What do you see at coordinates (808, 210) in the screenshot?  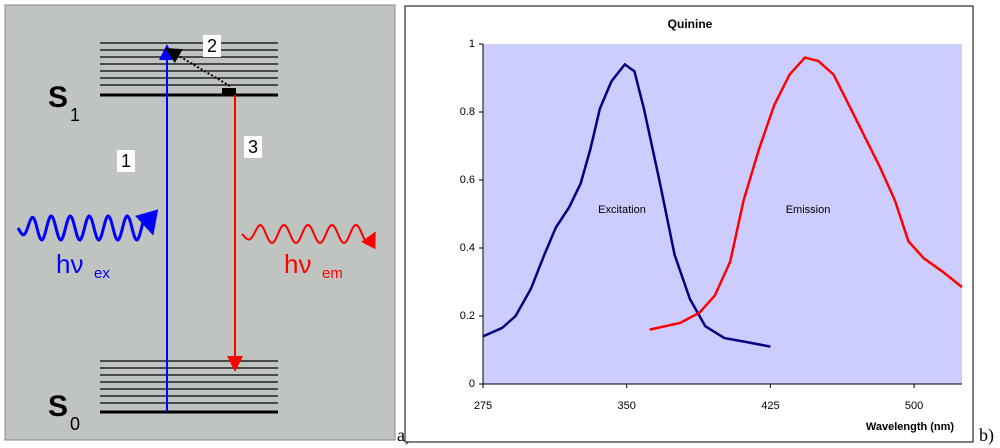 I see `series-label: Emission` at bounding box center [808, 210].